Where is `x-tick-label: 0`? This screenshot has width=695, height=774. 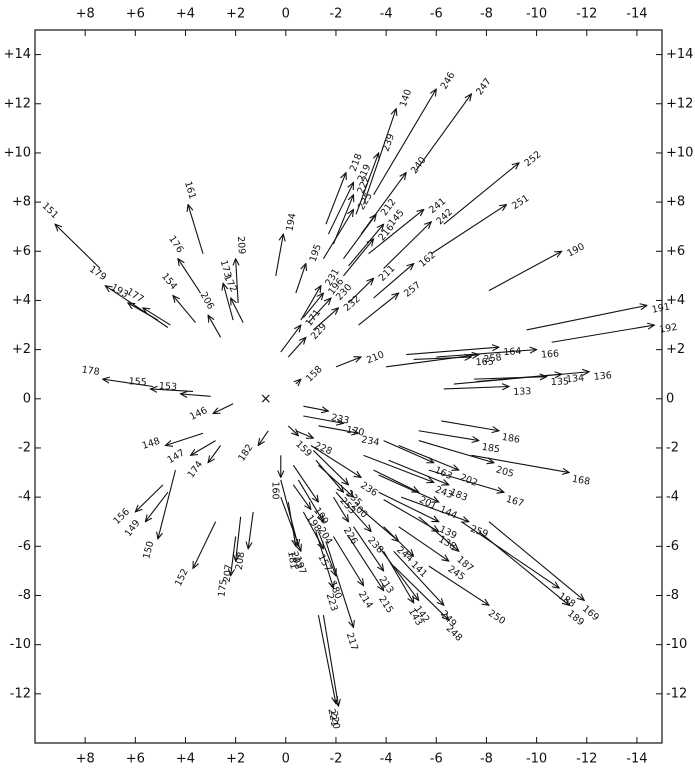
x-tick-label: 0 is located at coordinates (286, 759).